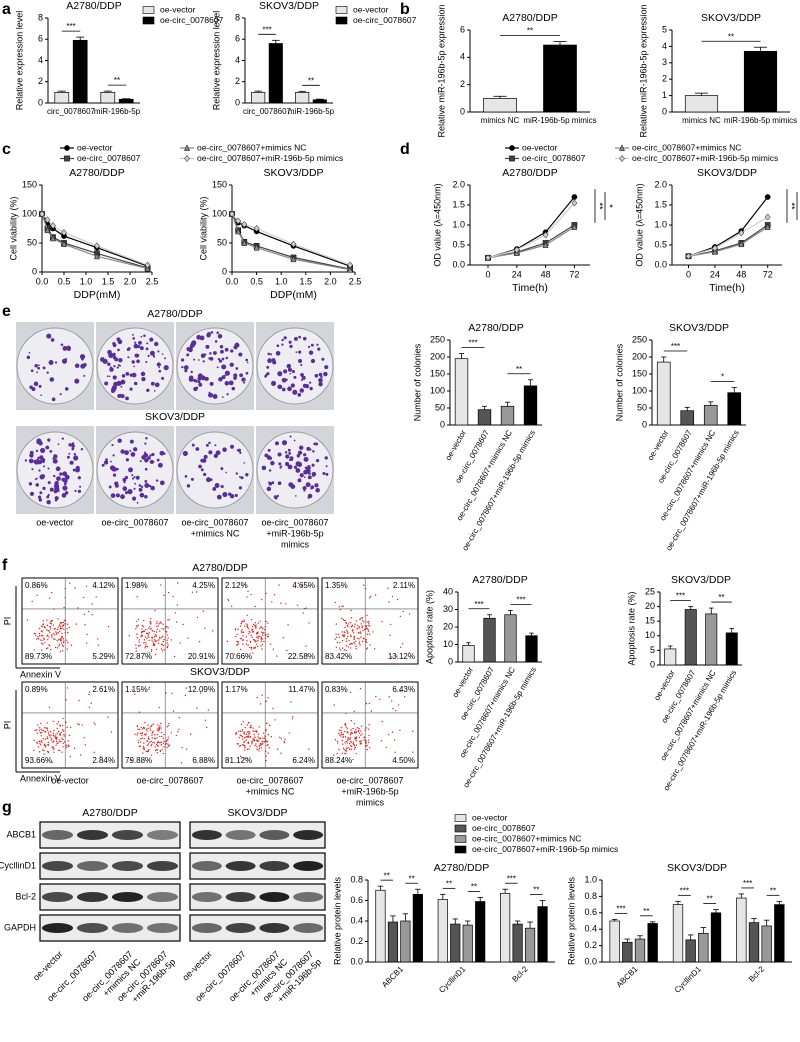  I want to click on blot-row-label: CycllinD1, so click(18, 865).